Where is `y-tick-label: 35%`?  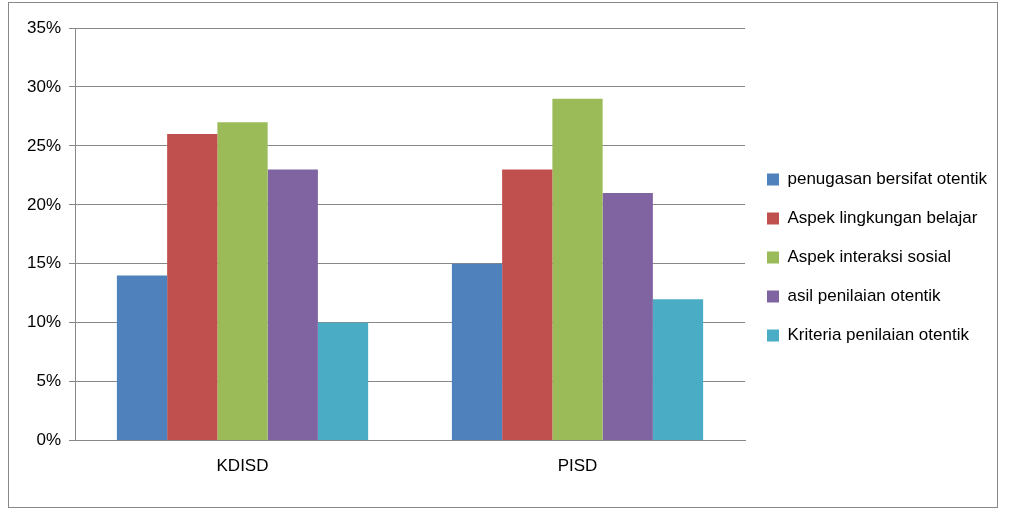
y-tick-label: 35% is located at coordinates (44, 27).